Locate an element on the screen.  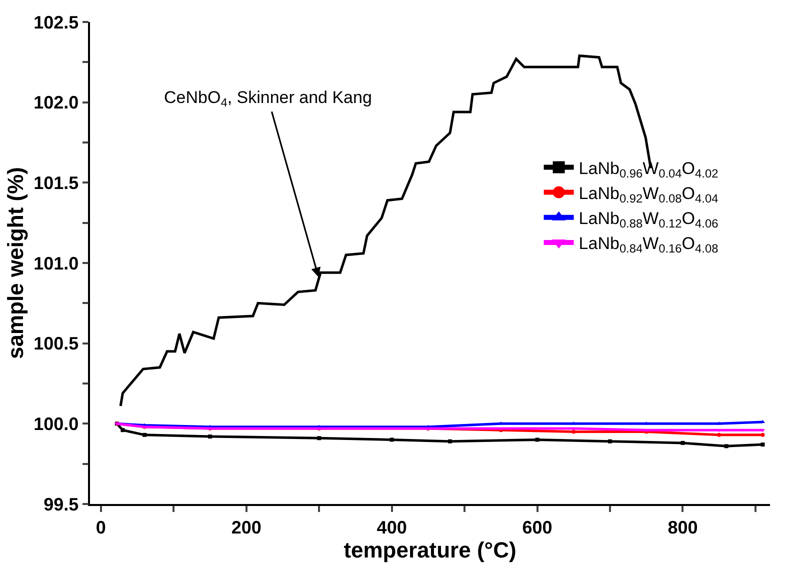
annotation: CeNbO$_{4}$, Skinner and Kang is located at coordinates (268, 99).